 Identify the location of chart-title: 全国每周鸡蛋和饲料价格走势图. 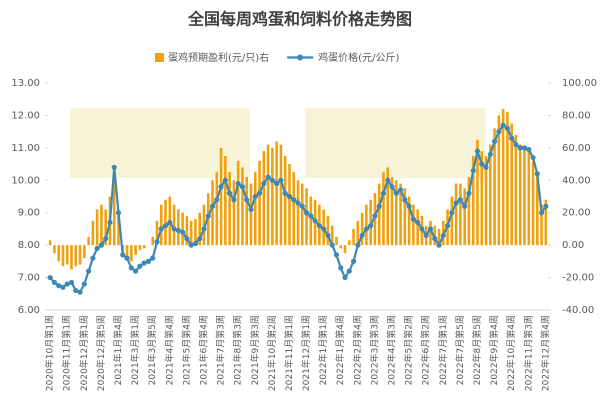
(299, 19).